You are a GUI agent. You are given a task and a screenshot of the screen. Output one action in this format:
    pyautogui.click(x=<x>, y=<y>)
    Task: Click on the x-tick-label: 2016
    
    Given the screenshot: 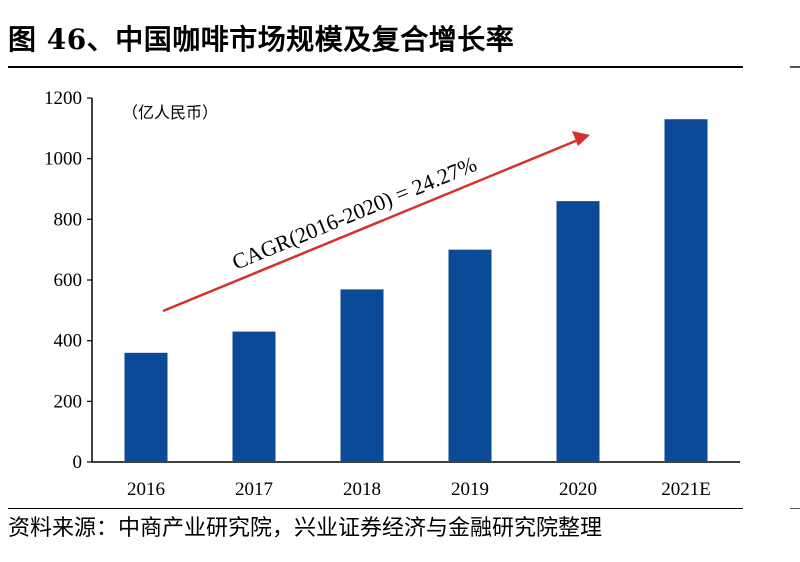 What is the action you would take?
    pyautogui.click(x=146, y=489)
    